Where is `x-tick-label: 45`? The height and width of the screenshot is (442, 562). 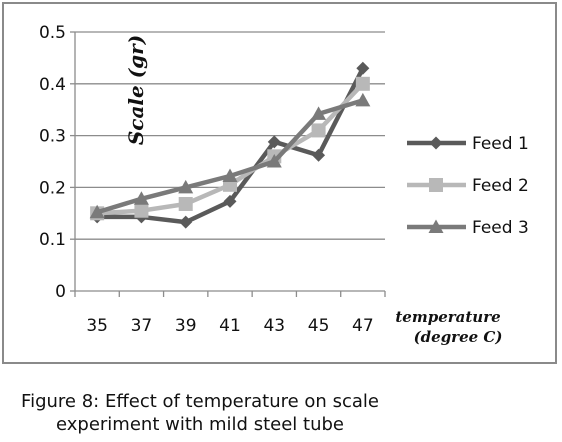 x-tick-label: 45 is located at coordinates (319, 326).